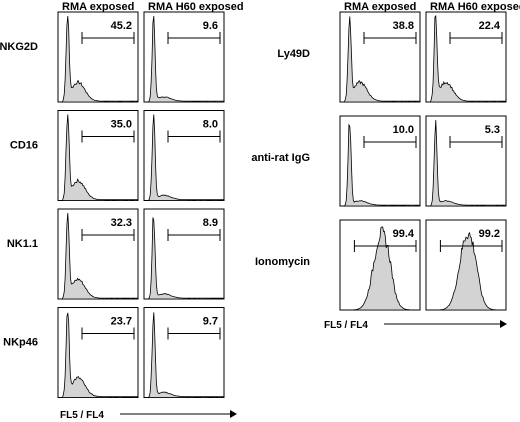  Describe the element at coordinates (466, 271) in the screenshot. I see `right-r2-c1-histogram` at that location.